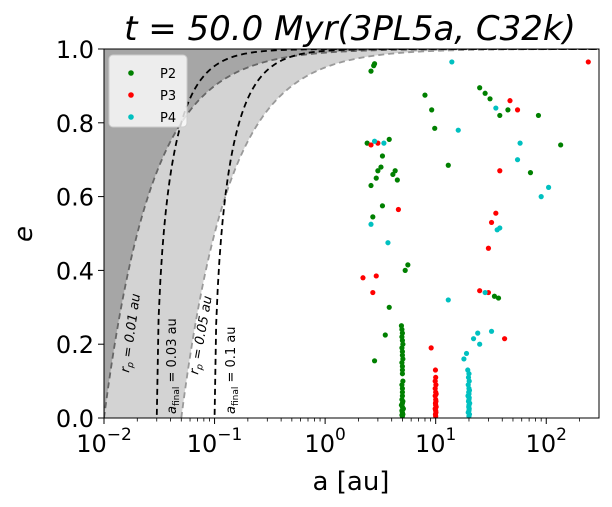 The width and height of the screenshot is (612, 507). I want to click on x-tick-label: 10⁻¹, so click(215, 441).